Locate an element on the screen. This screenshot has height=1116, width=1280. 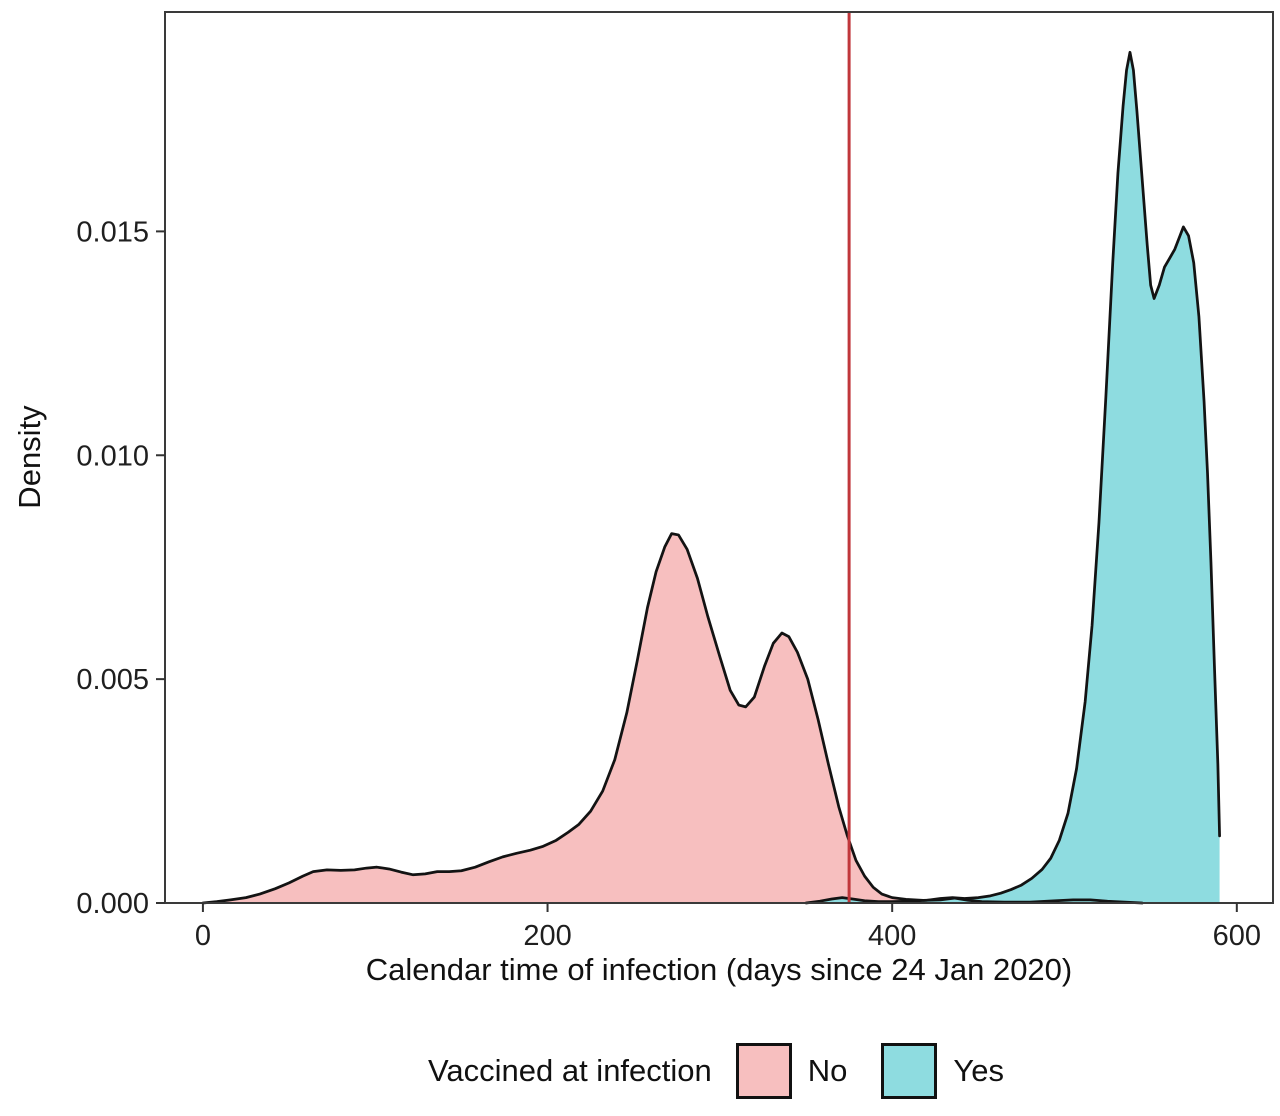
y-tick-label: 0.005 is located at coordinates (112, 680).